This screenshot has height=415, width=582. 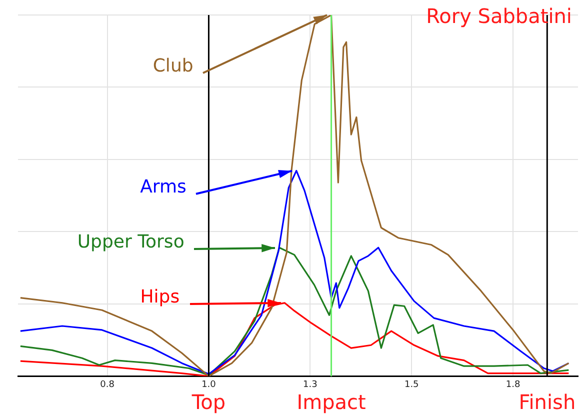 I want to click on chart-title: Rory Sabbatini, so click(x=499, y=16).